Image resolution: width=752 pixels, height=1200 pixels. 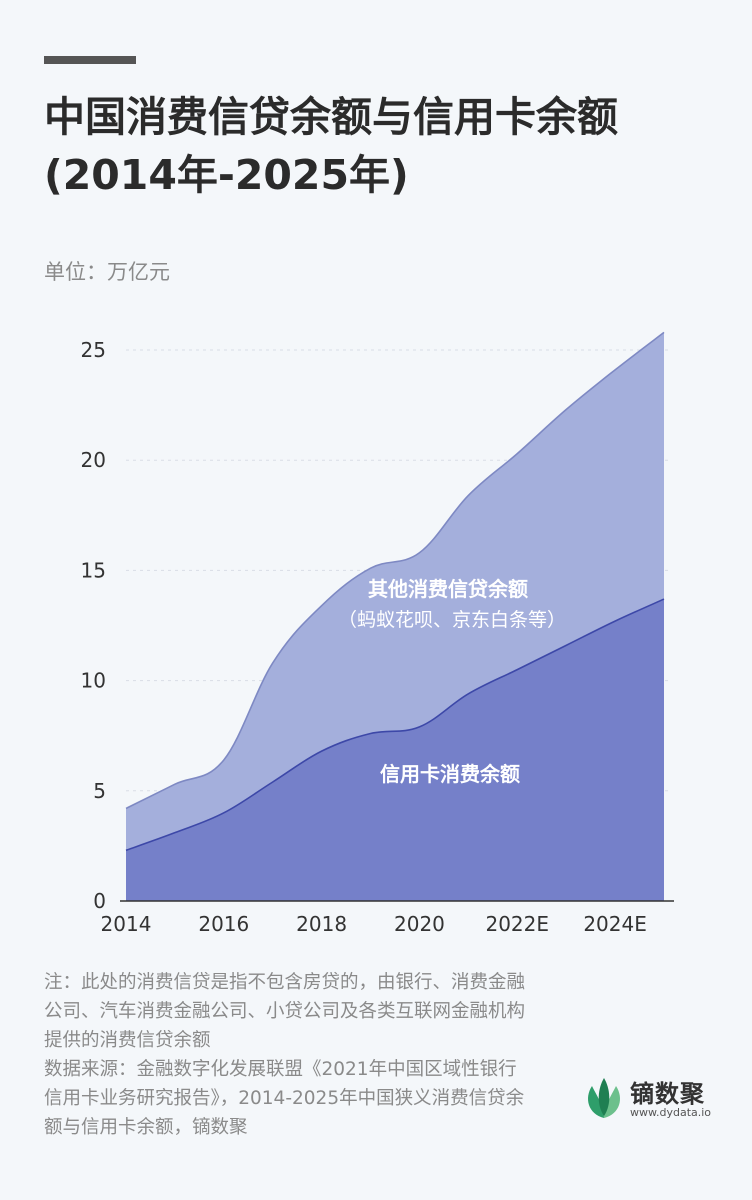 What do you see at coordinates (107, 272) in the screenshot?
I see `unit-label: 单位：万亿元` at bounding box center [107, 272].